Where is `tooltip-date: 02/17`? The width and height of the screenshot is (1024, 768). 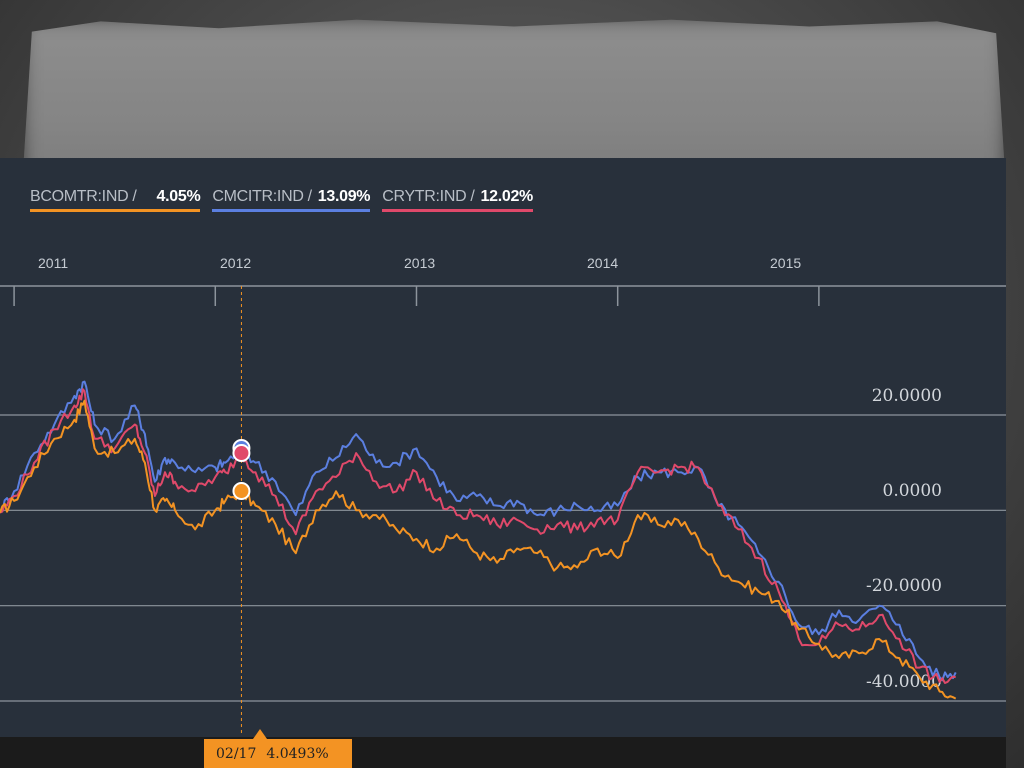
tooltip-date: 02/17 is located at coordinates (236, 753).